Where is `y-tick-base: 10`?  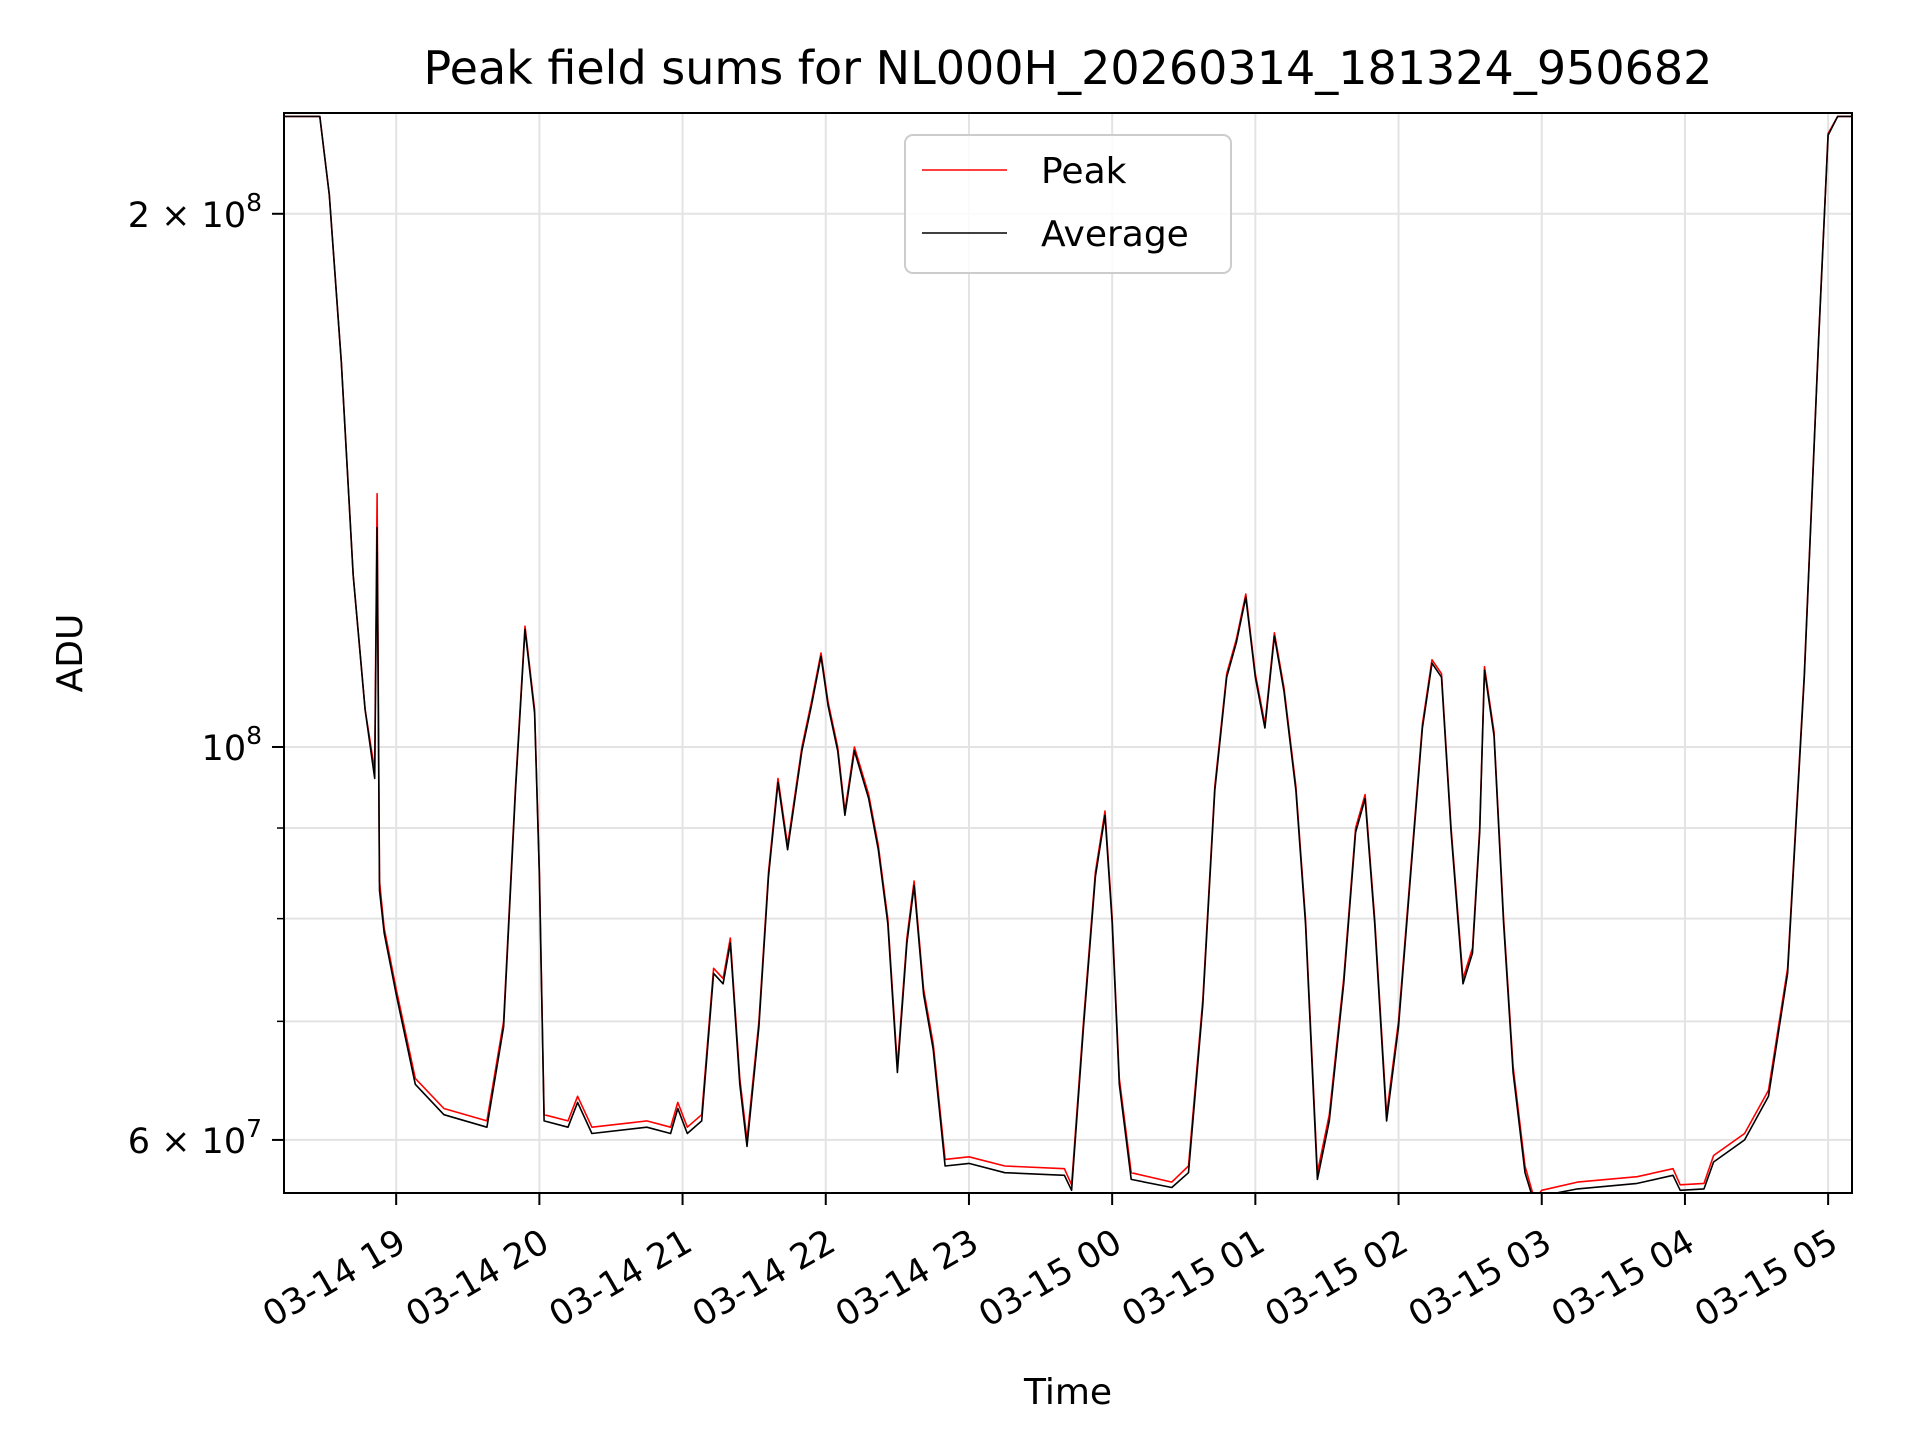 y-tick-base: 10 is located at coordinates (224, 749).